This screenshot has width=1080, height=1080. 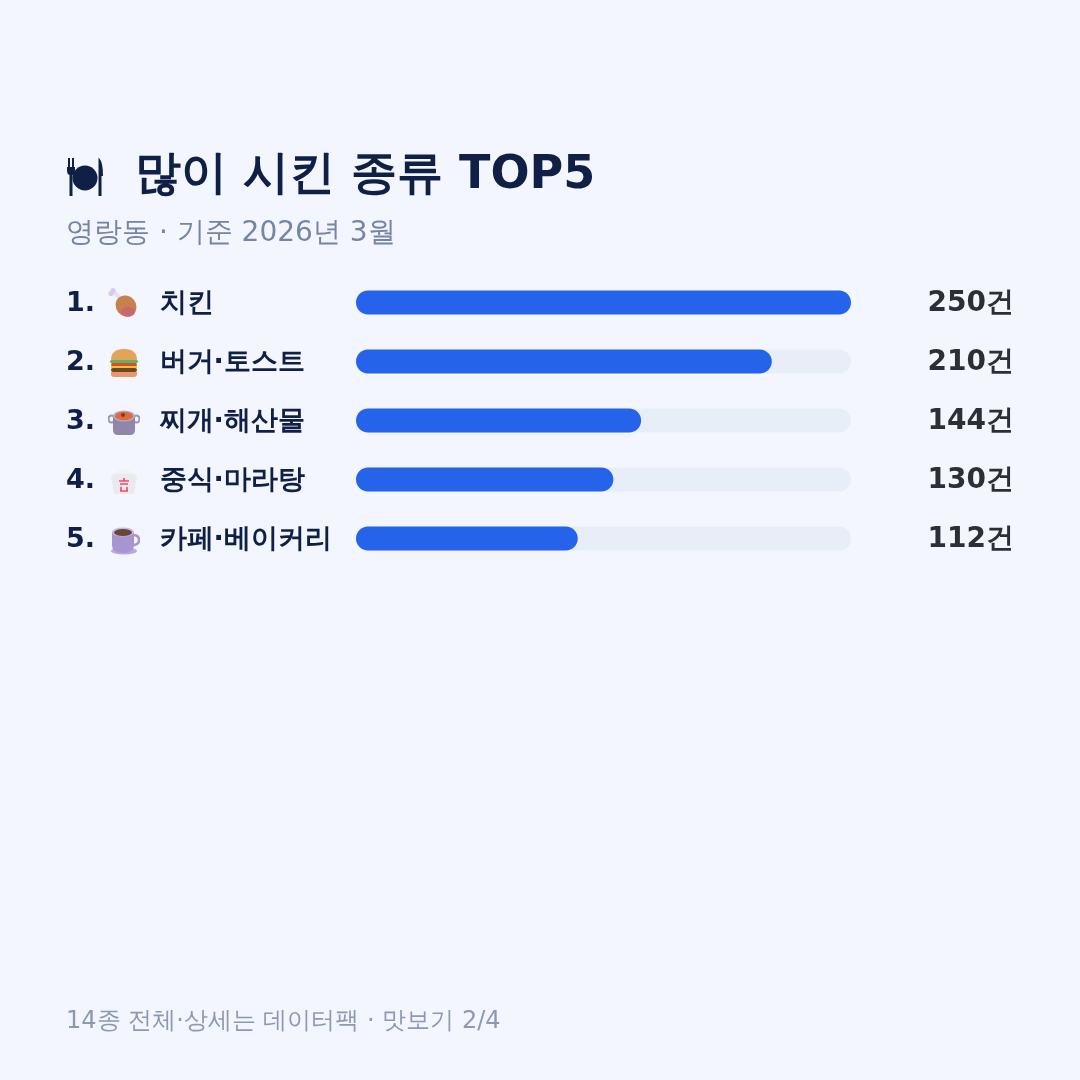 I want to click on data-label: 112건, so click(x=970, y=537).